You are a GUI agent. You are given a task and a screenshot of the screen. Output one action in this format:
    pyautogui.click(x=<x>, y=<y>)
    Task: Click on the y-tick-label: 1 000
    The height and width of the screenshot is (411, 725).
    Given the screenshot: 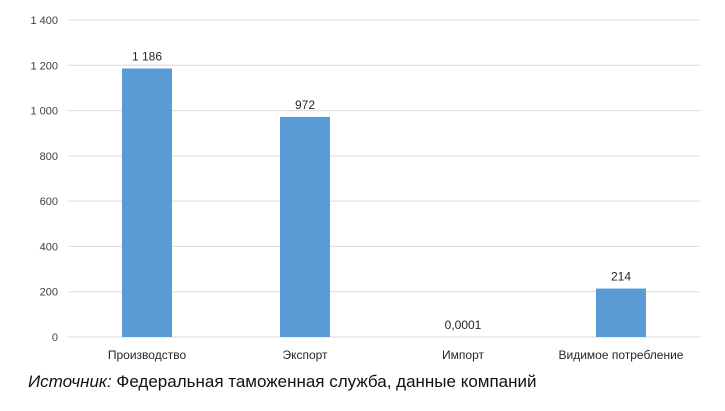 What is the action you would take?
    pyautogui.click(x=44, y=112)
    